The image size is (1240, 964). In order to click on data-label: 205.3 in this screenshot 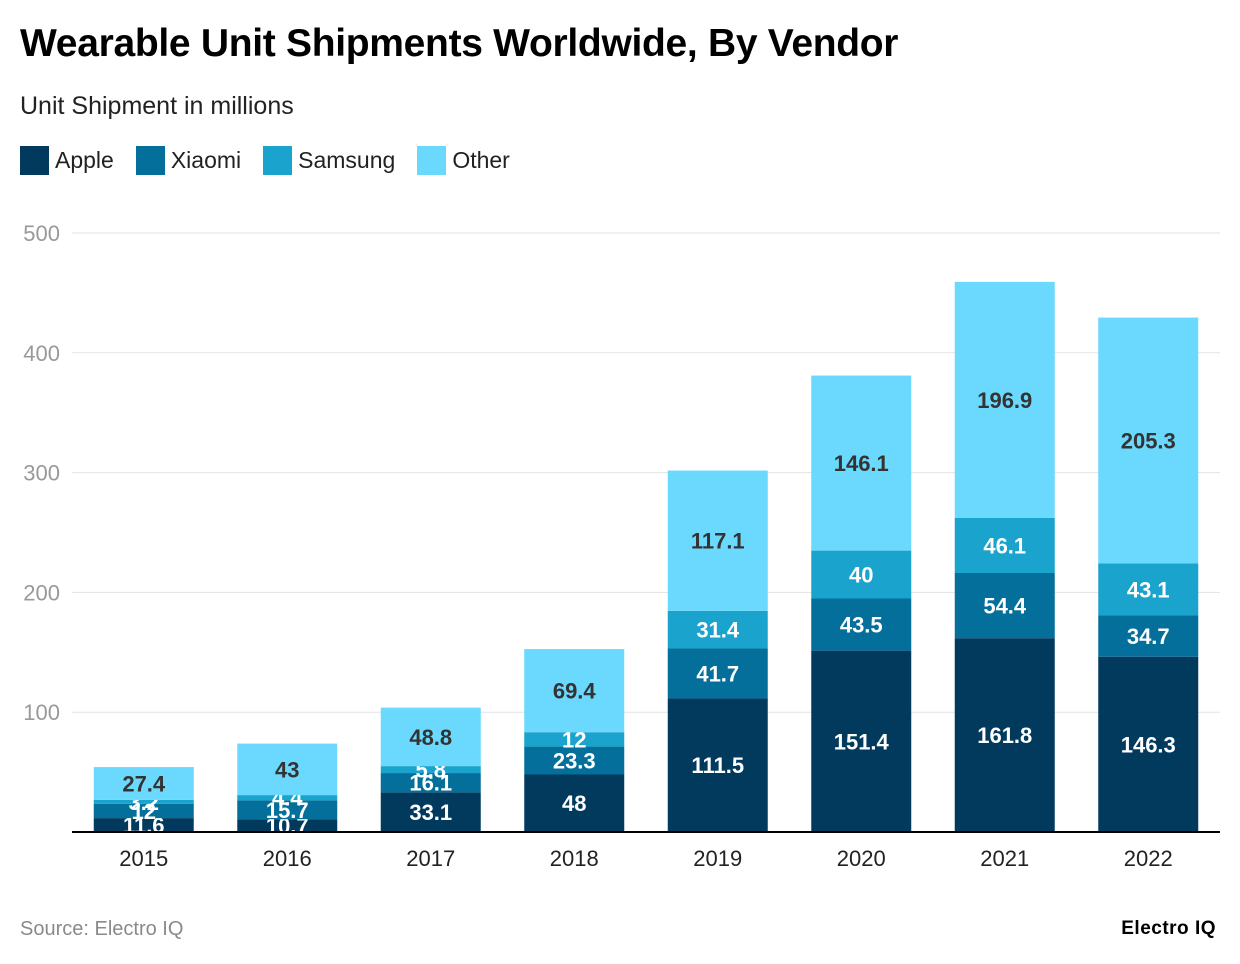, I will do `click(1148, 441)`.